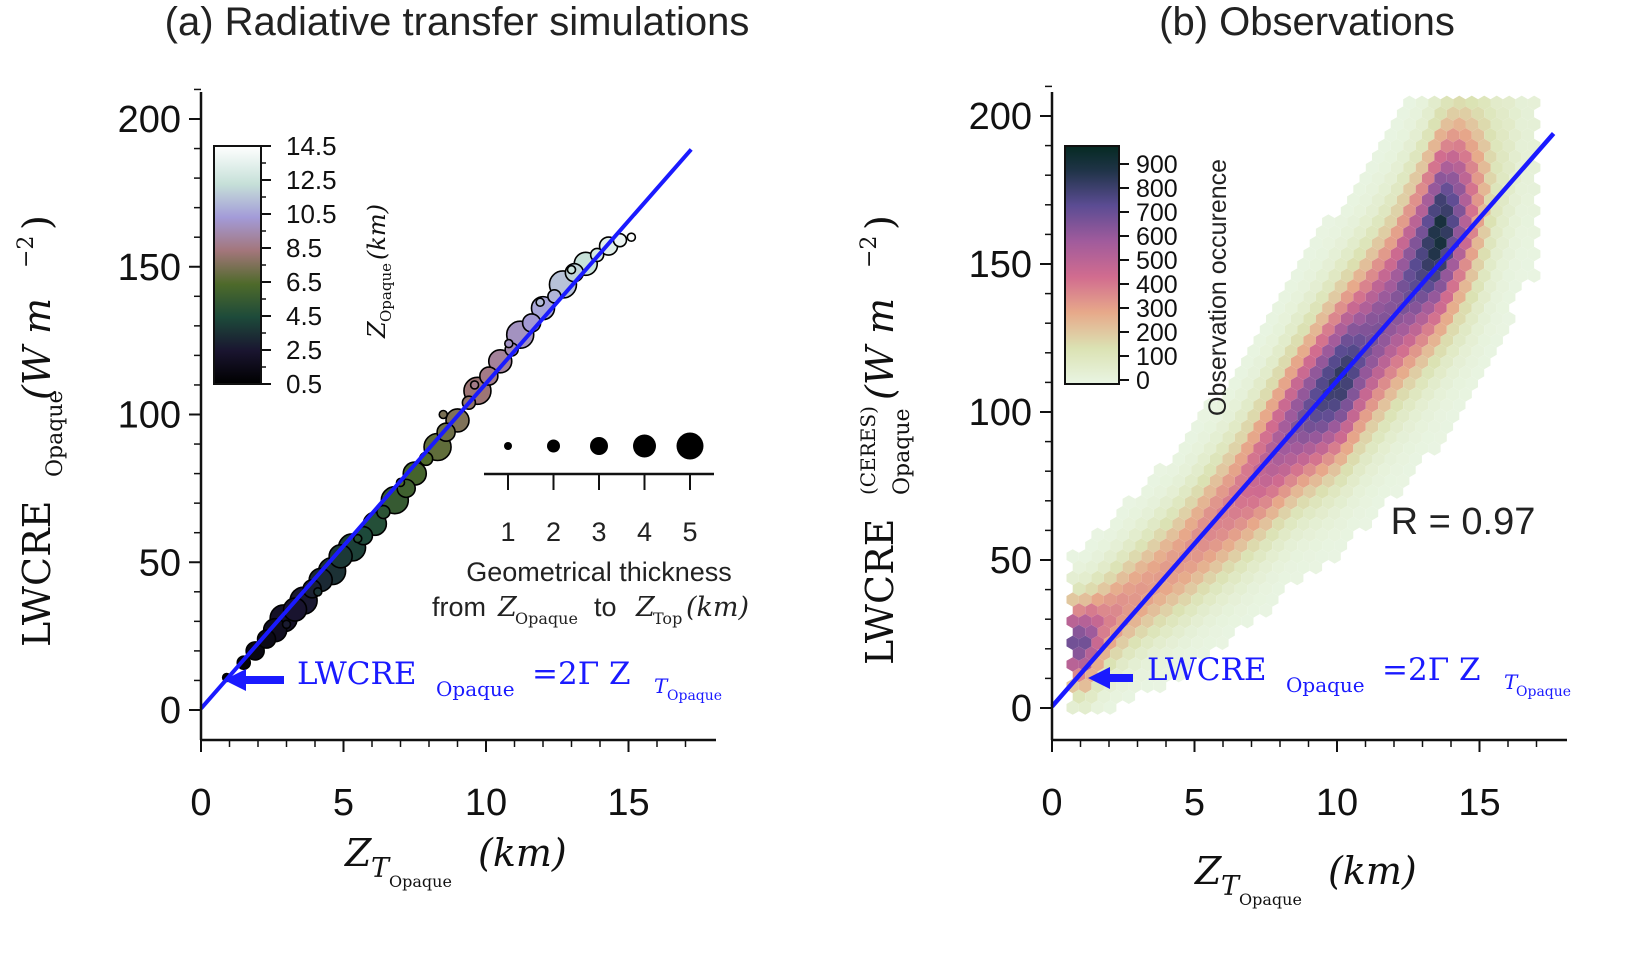 This screenshot has width=1650, height=956. Describe the element at coordinates (880, 592) in the screenshot. I see `y-label-base: LWCRE` at that location.